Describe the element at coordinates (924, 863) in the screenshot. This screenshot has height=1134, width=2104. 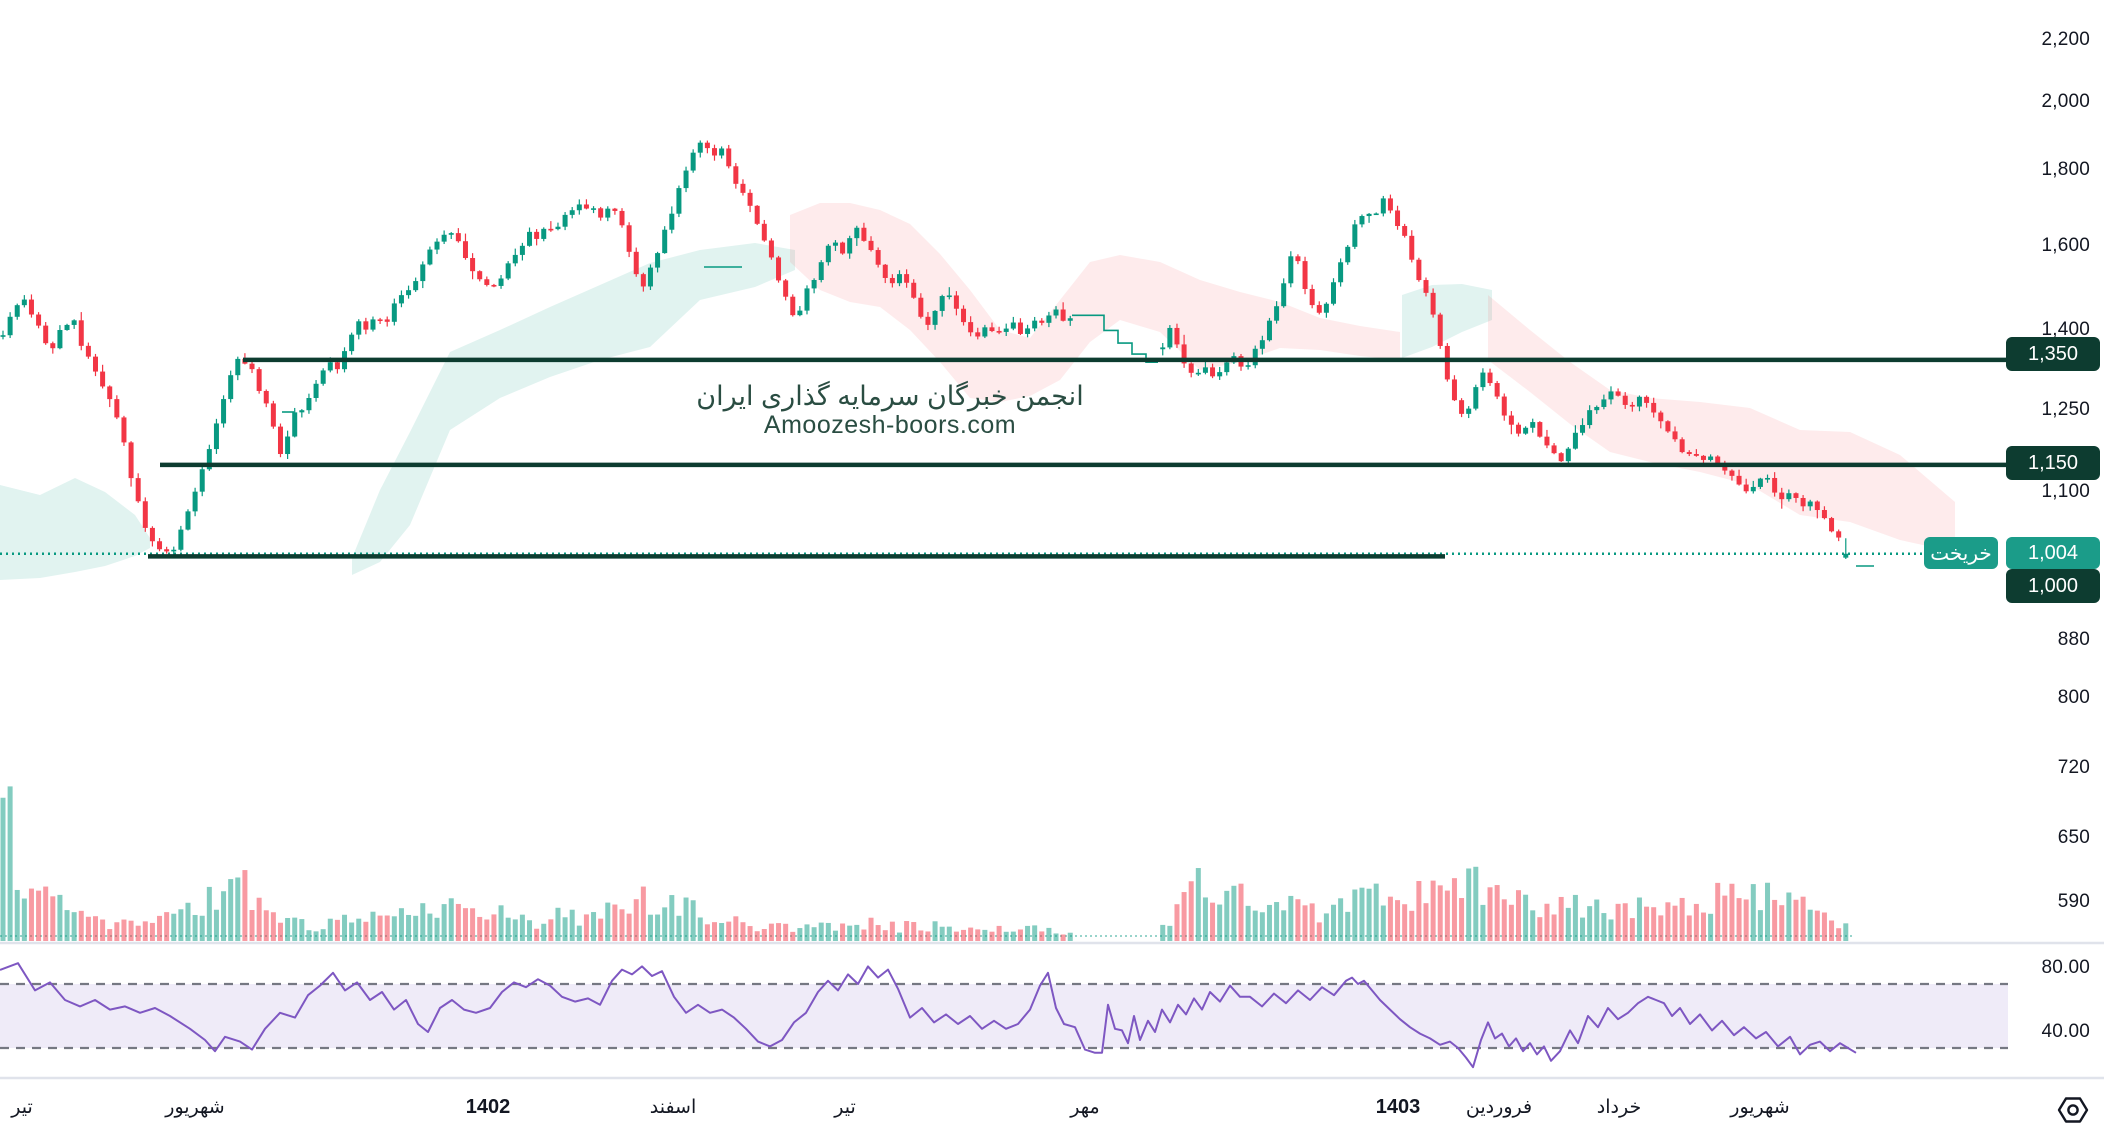
I see `volume-series` at that location.